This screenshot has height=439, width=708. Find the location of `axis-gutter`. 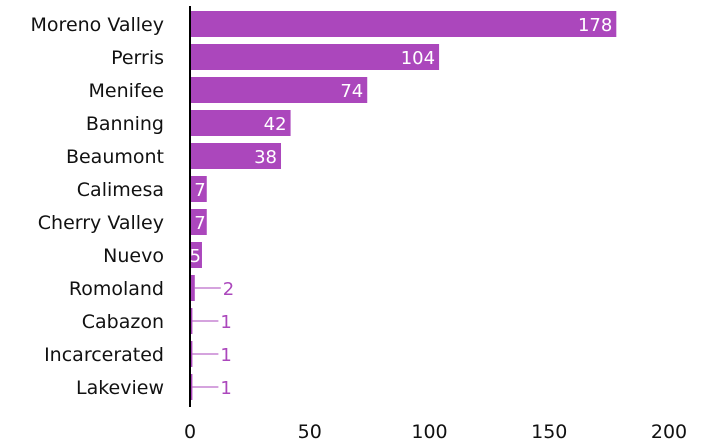

axis-gutter is located at coordinates (178, 203).